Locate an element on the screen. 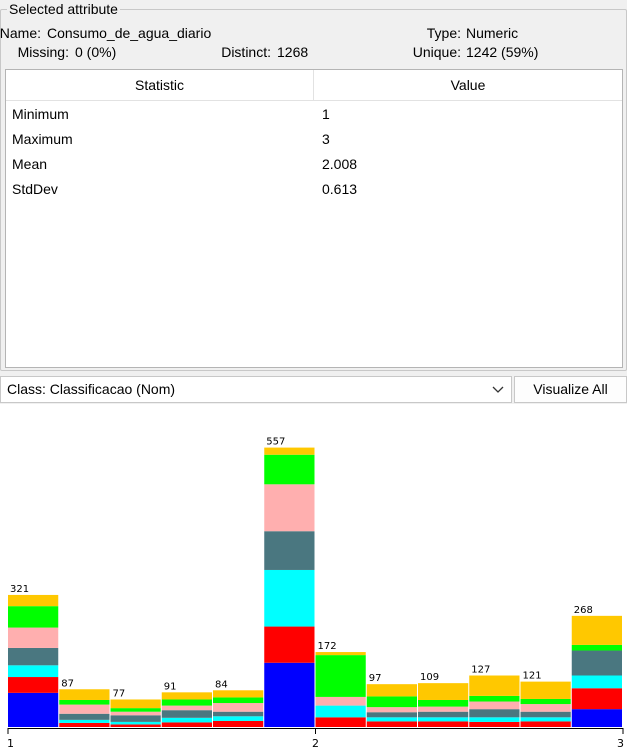  statistic-cell: Mean is located at coordinates (30, 164).